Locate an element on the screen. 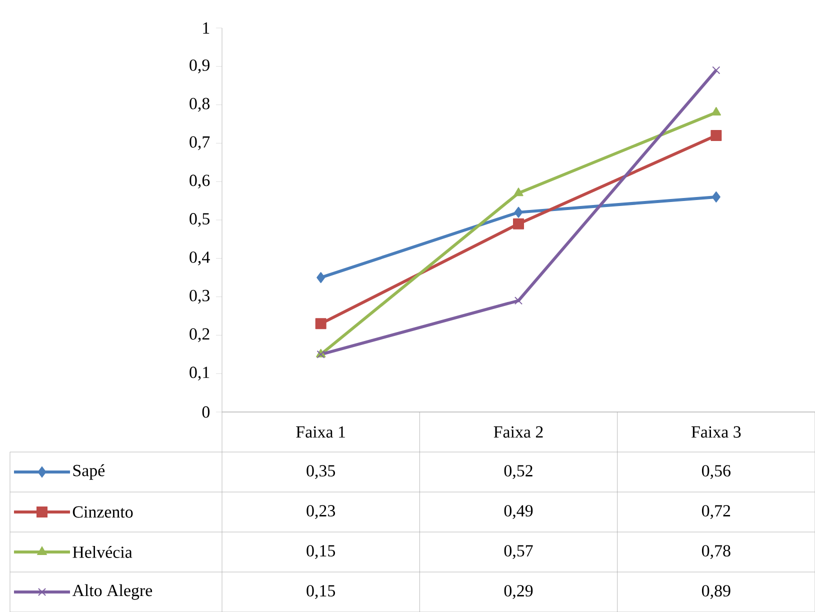 Image resolution: width=815 pixels, height=612 pixels. legend-label: Alto Alegre is located at coordinates (112, 592).